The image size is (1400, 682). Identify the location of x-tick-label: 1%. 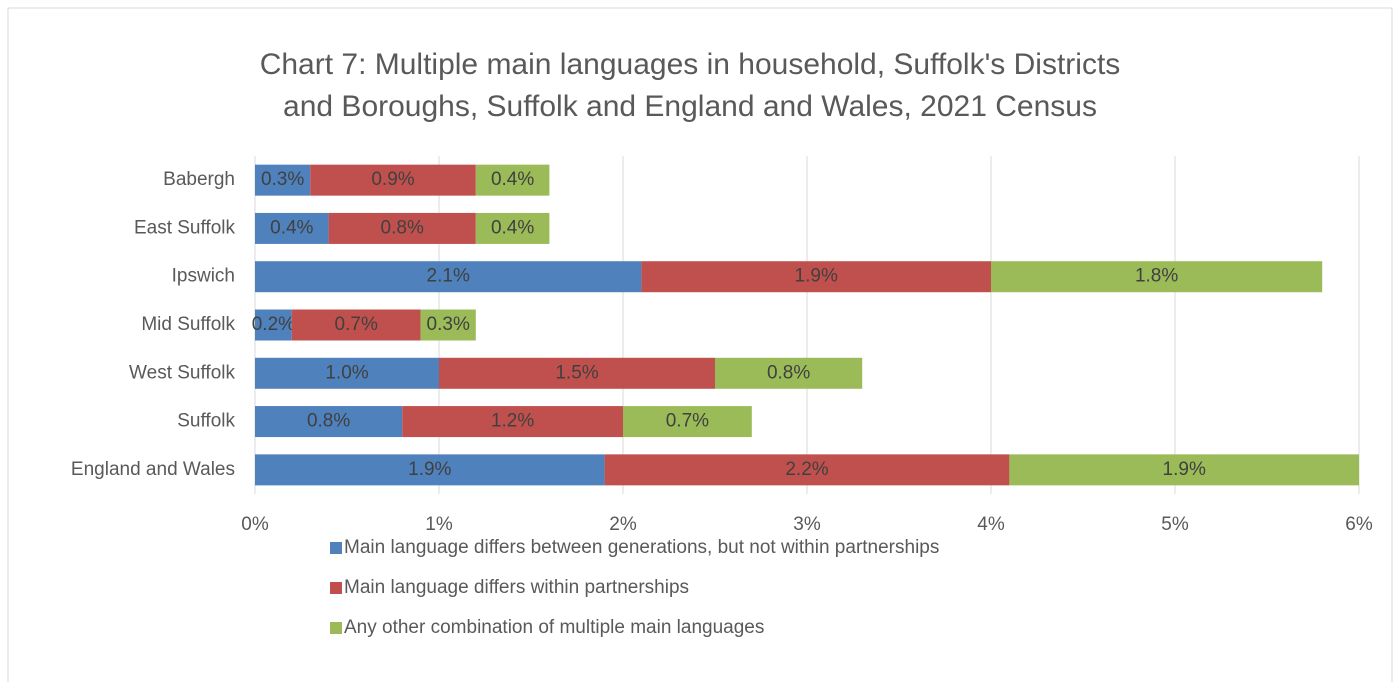
(439, 524).